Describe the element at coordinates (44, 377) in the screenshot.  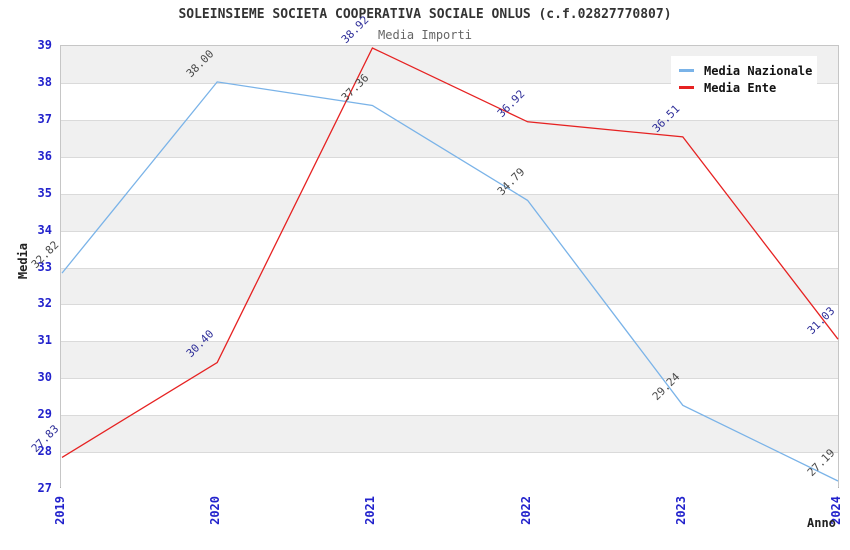
I see `y-tick-label: 30` at that location.